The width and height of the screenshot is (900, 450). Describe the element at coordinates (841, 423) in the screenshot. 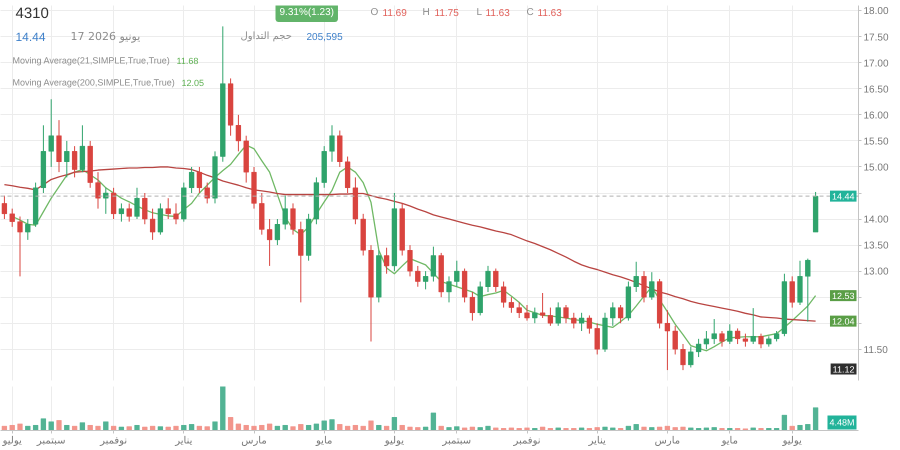

I see `annotation: 4.48M` at that location.